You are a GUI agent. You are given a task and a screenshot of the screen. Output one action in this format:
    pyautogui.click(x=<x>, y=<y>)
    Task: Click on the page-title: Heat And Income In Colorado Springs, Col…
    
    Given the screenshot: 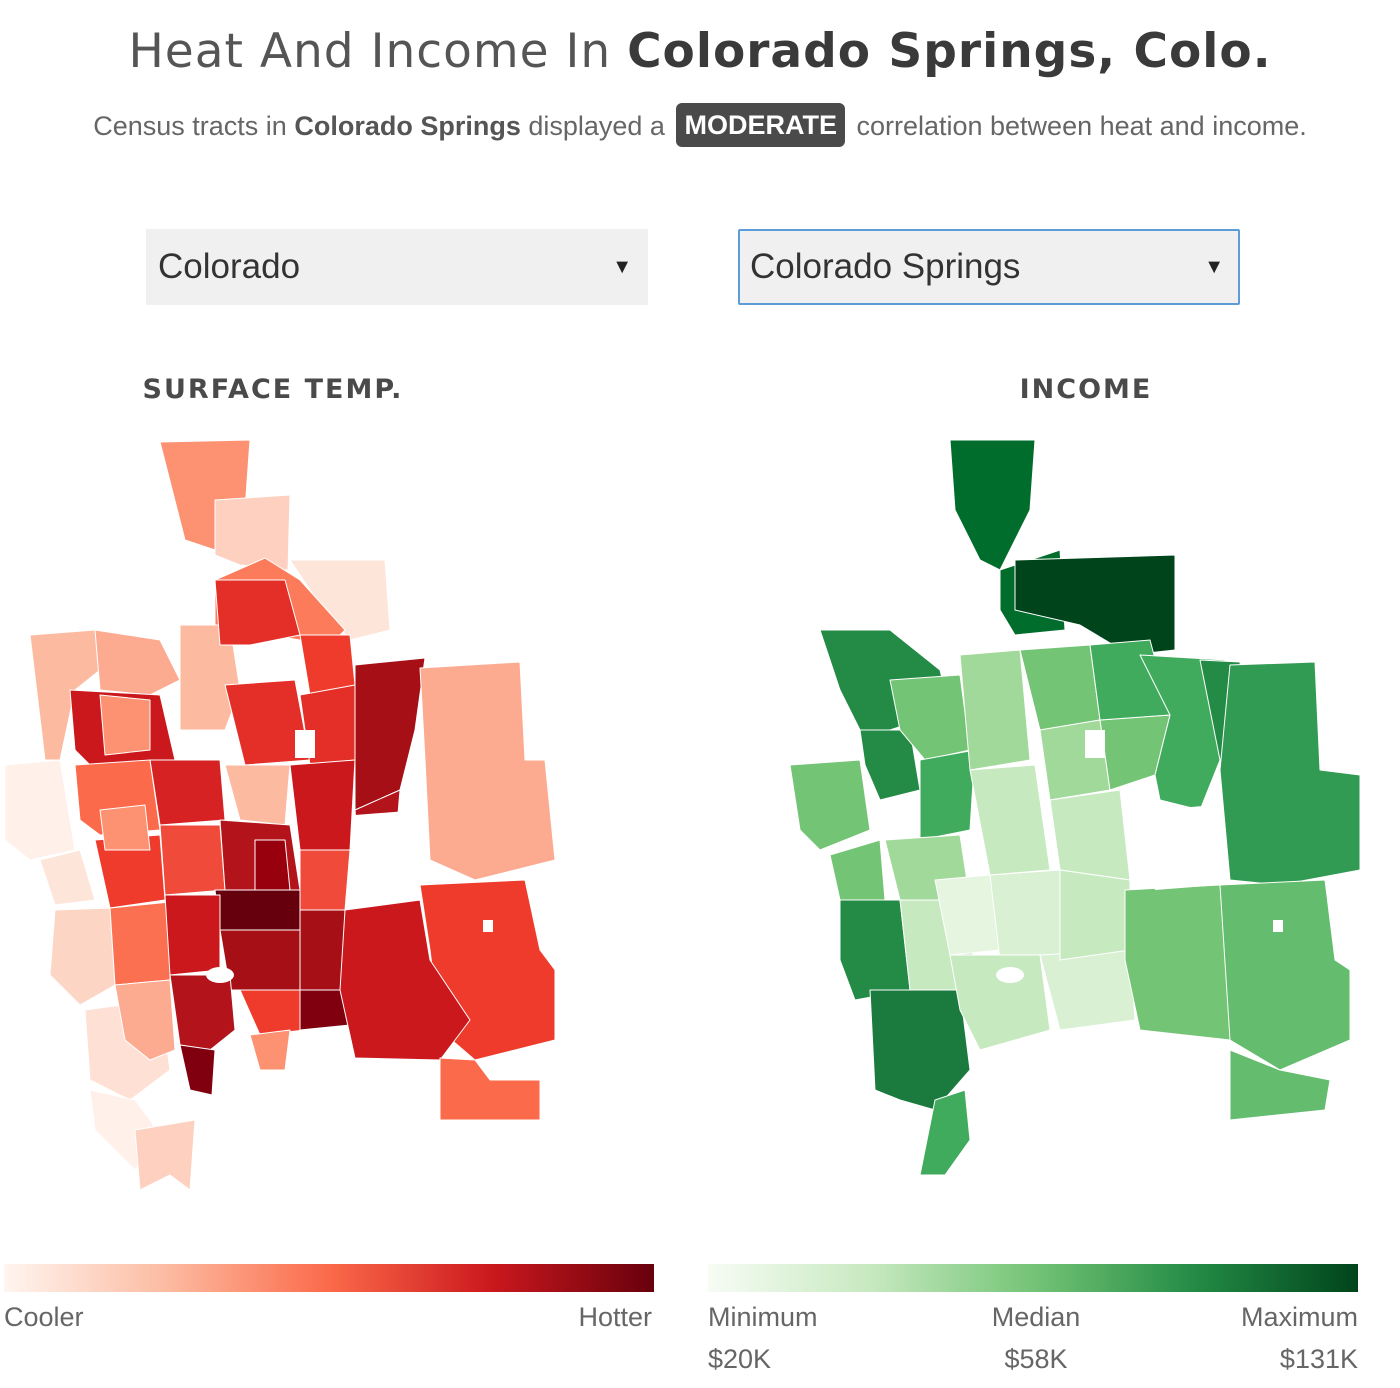 What is the action you would take?
    pyautogui.click(x=700, y=51)
    